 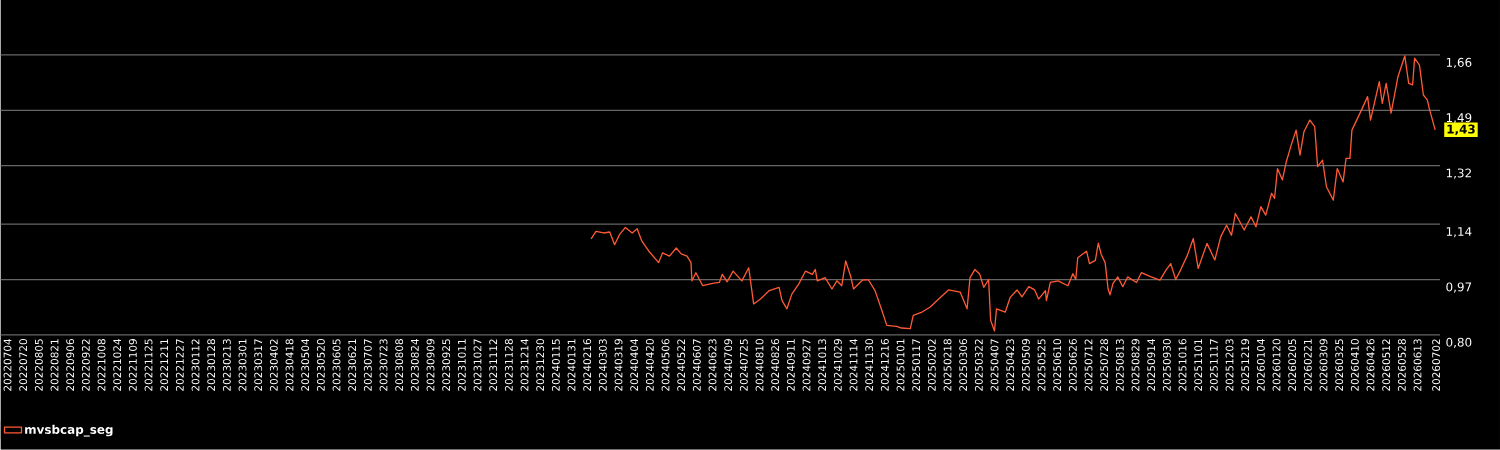 I want to click on x-tick-label: 20230707, so click(x=367, y=365).